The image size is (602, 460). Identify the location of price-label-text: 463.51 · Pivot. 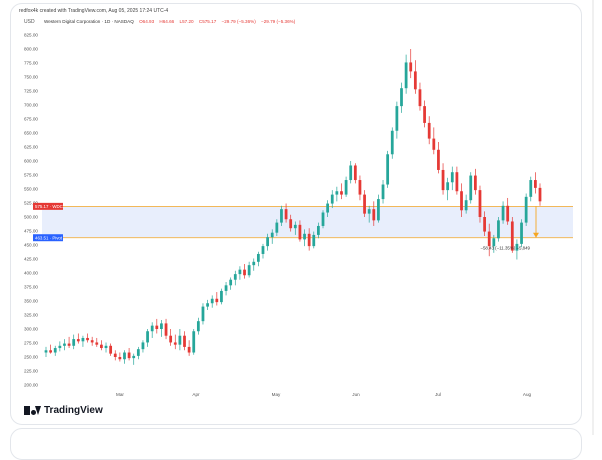
(49, 237).